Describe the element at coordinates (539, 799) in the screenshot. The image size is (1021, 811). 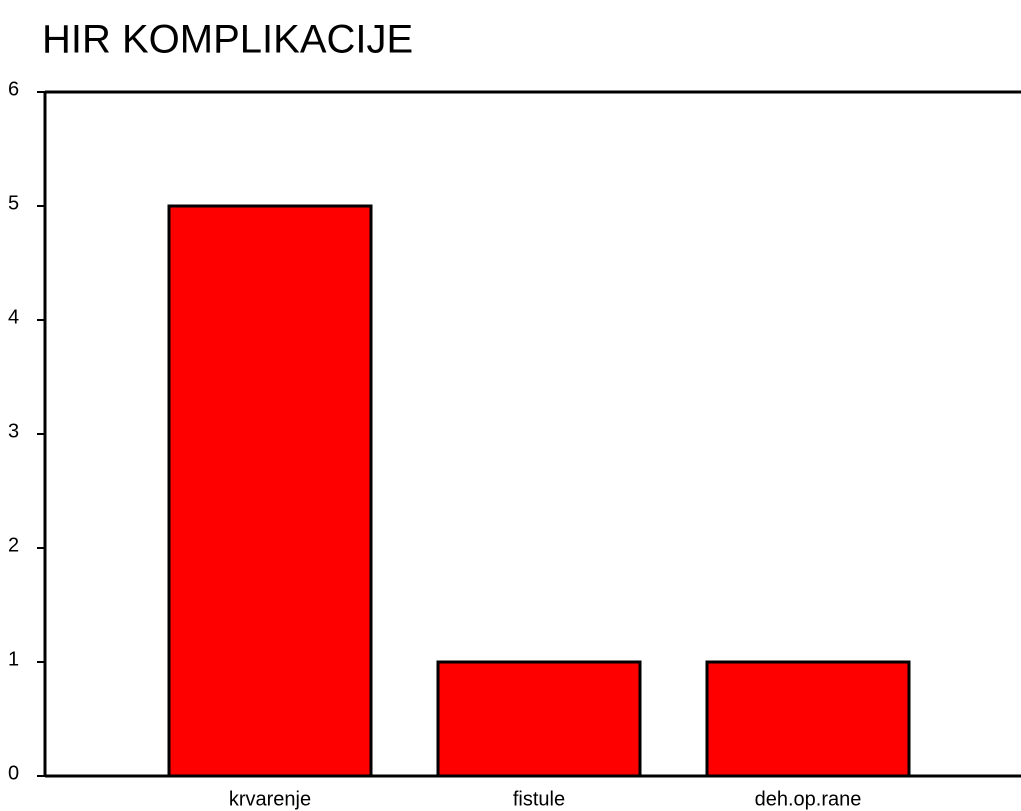
I see `x-tick-label: fistule` at that location.